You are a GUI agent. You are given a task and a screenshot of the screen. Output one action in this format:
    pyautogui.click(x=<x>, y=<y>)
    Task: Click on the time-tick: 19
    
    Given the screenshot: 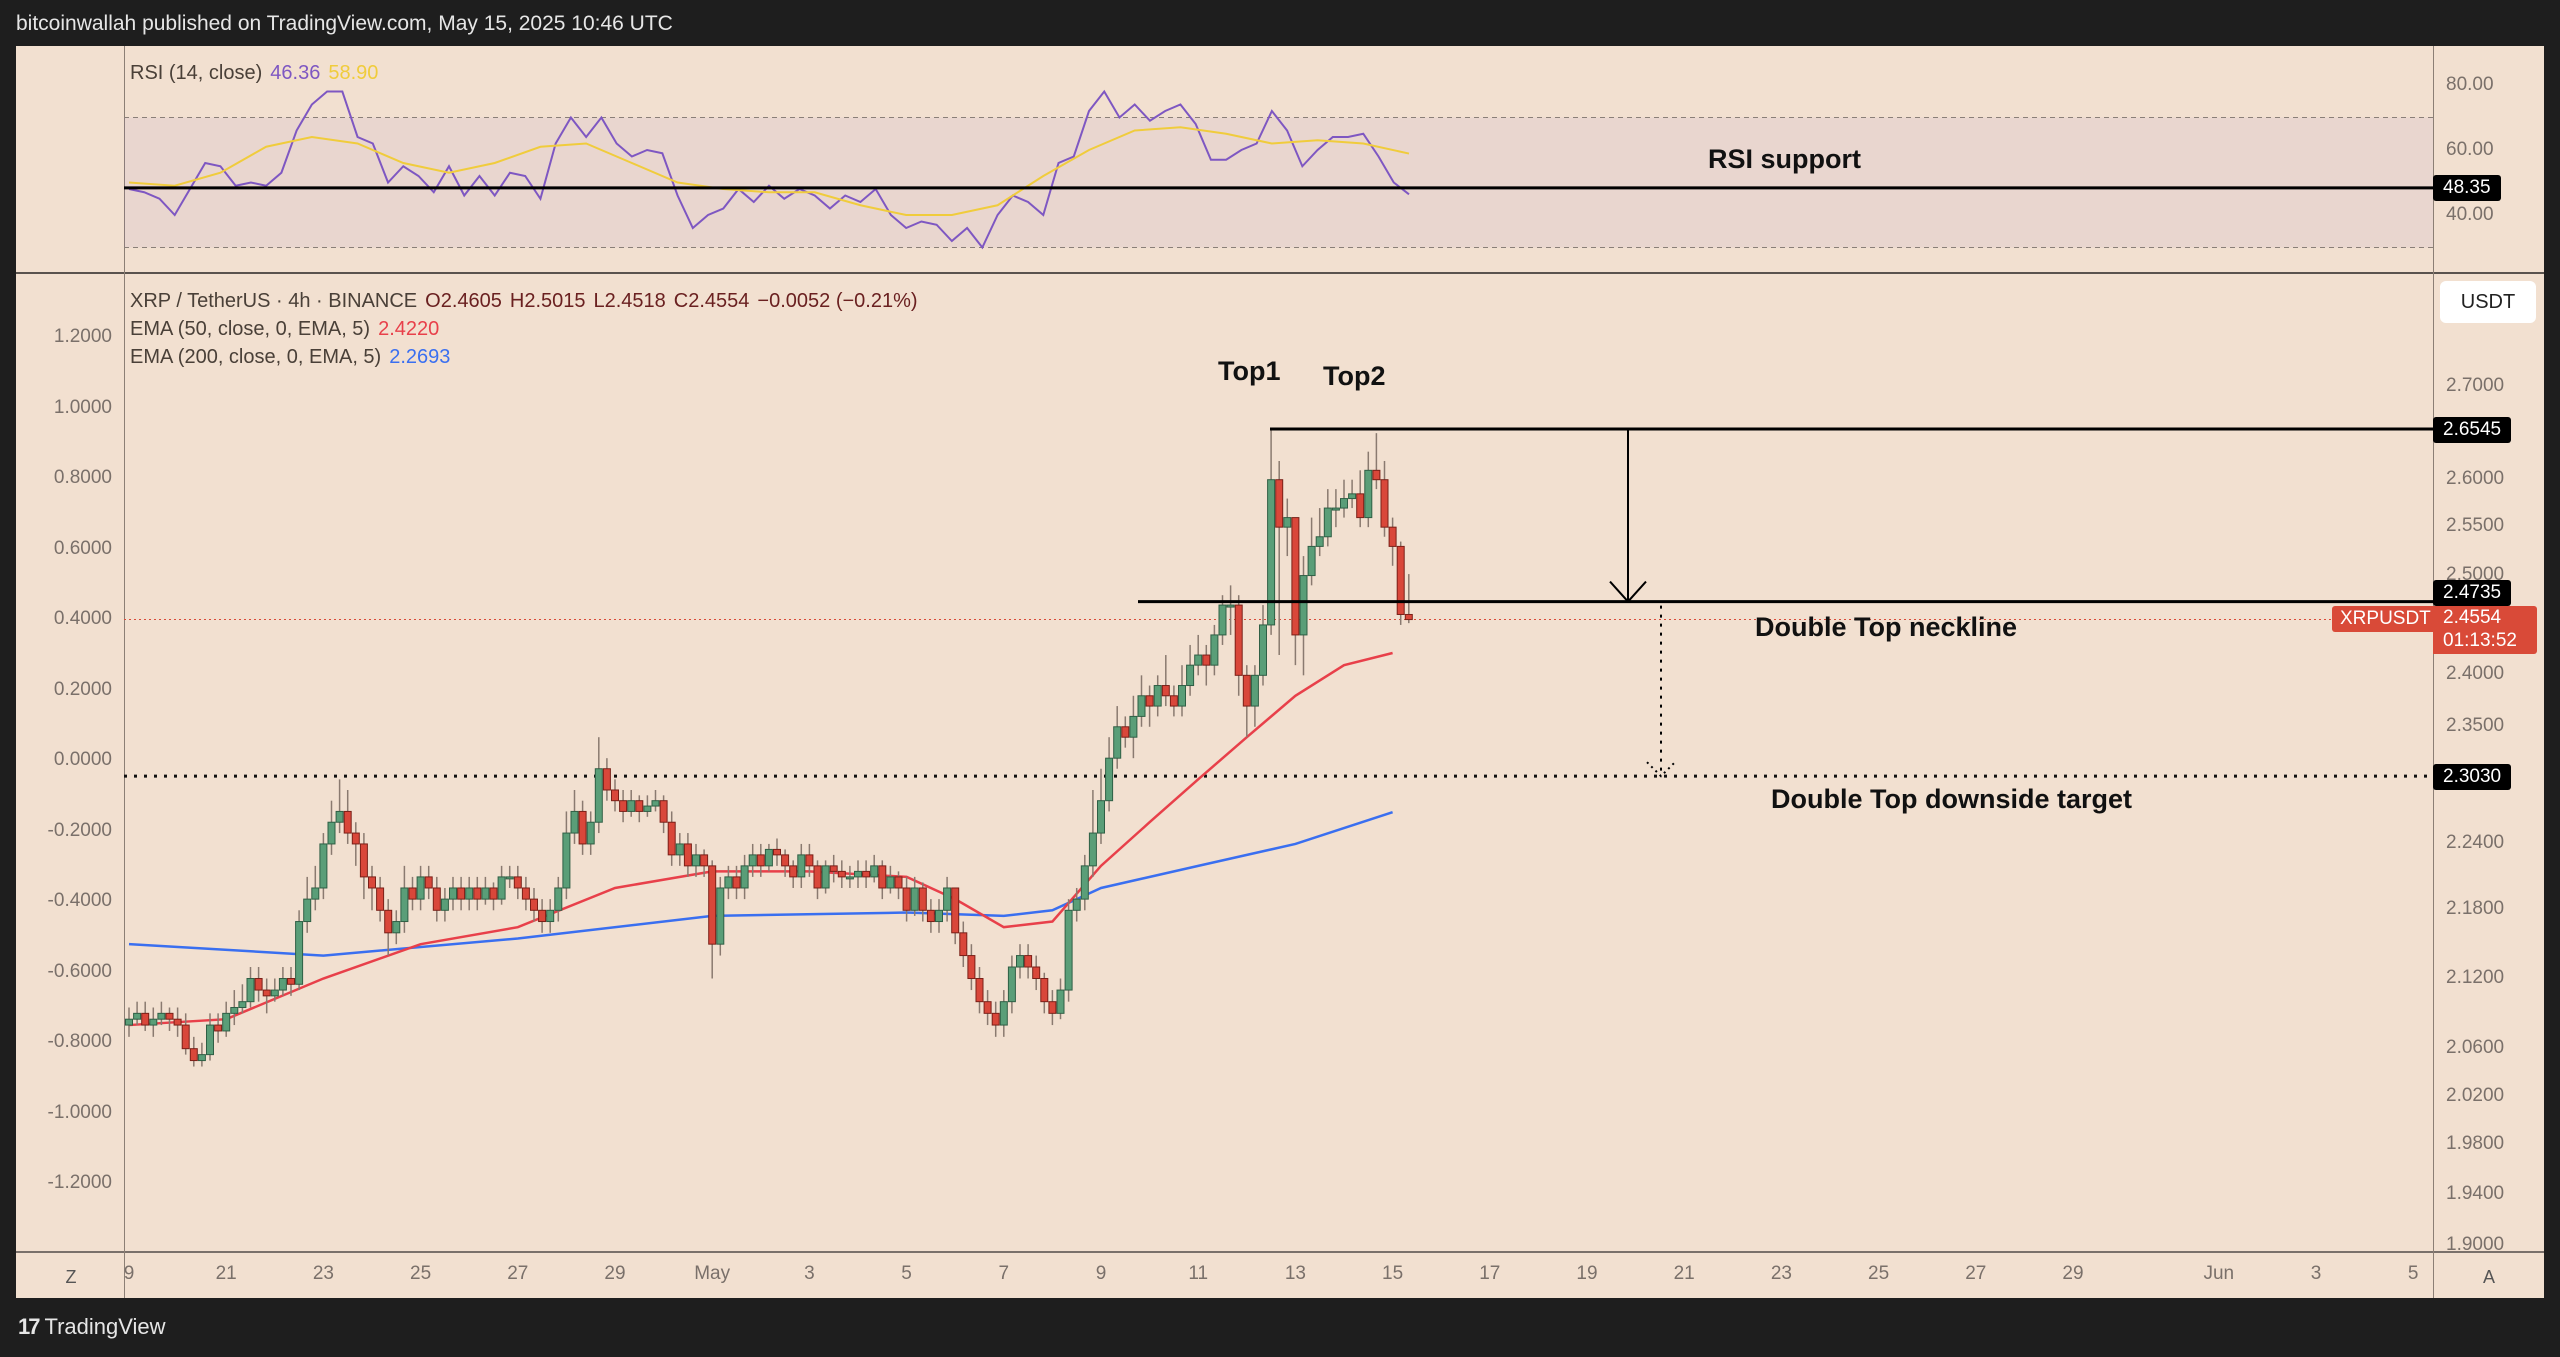 What is the action you would take?
    pyautogui.click(x=1587, y=1273)
    